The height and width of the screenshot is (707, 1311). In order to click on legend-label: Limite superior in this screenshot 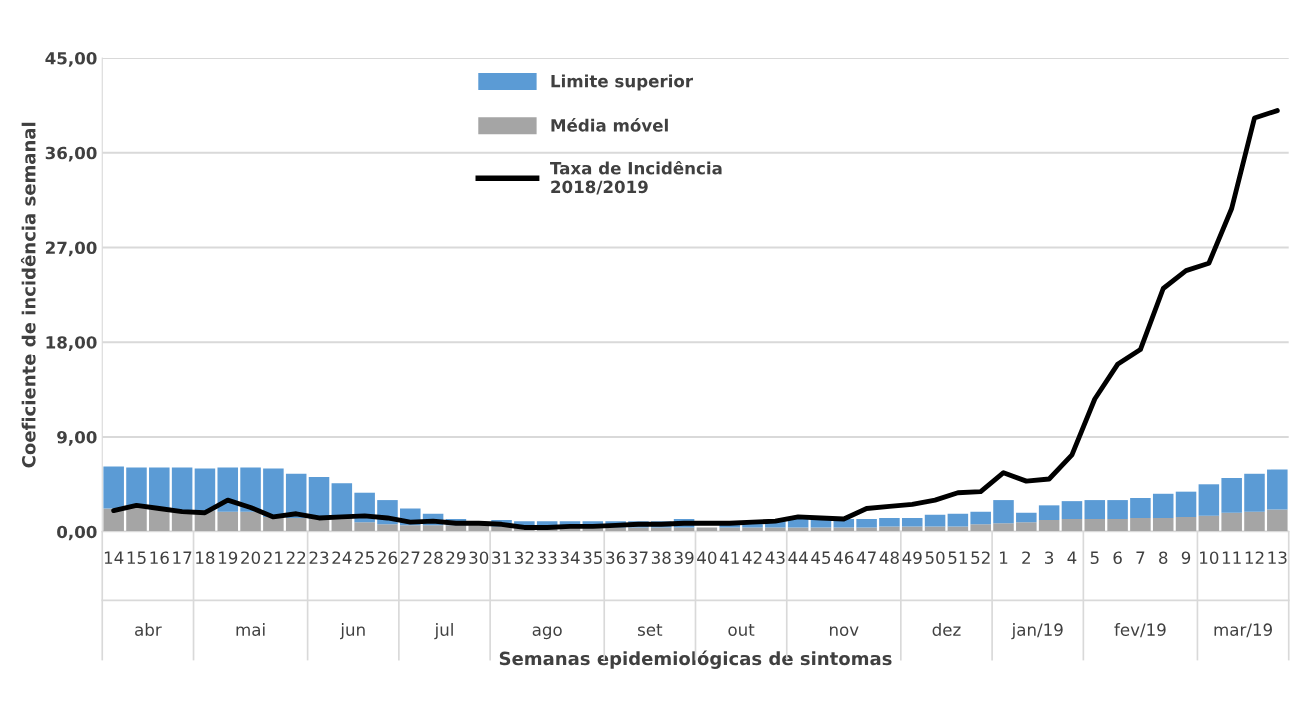, I will do `click(622, 82)`.